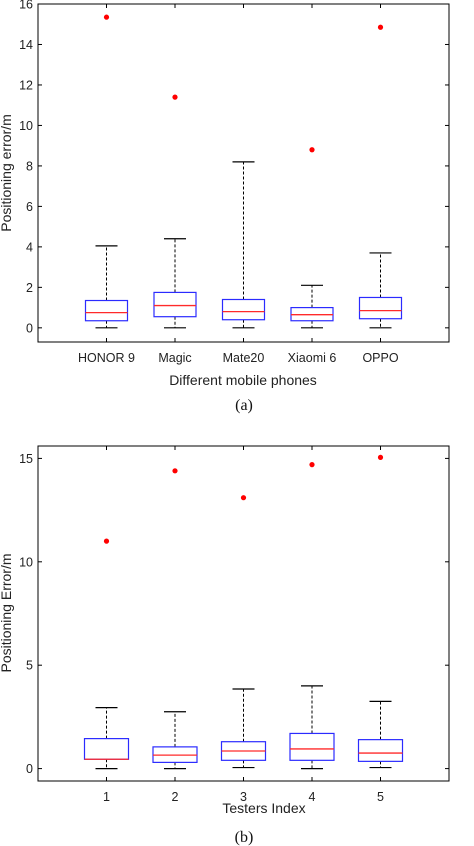 Image resolution: width=474 pixels, height=846 pixels. I want to click on y-tick-label: 5, so click(29, 666).